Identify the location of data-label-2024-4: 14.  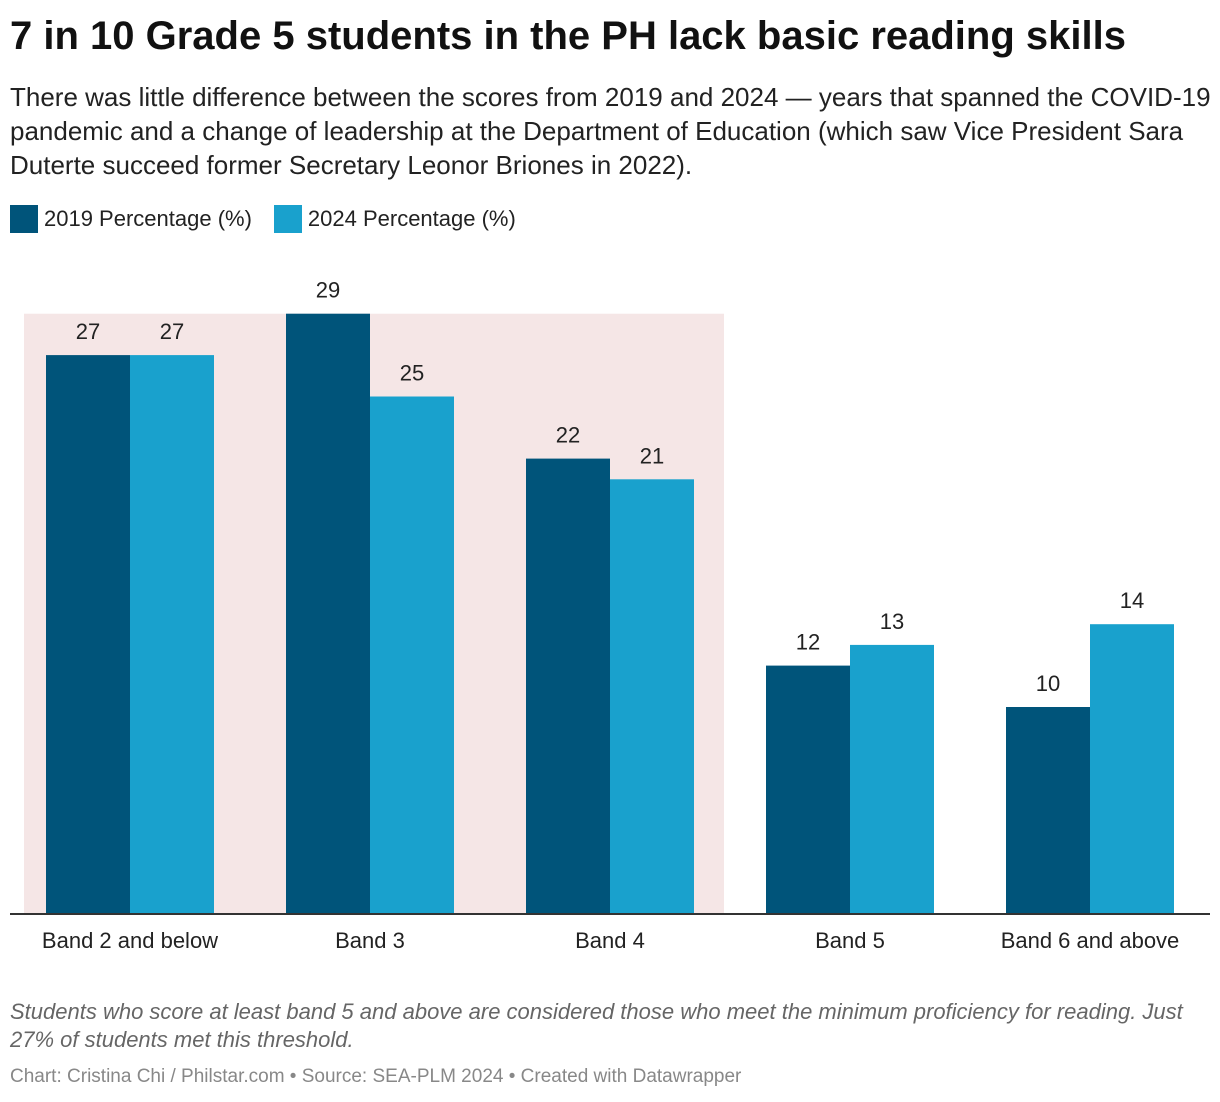
(1132, 600).